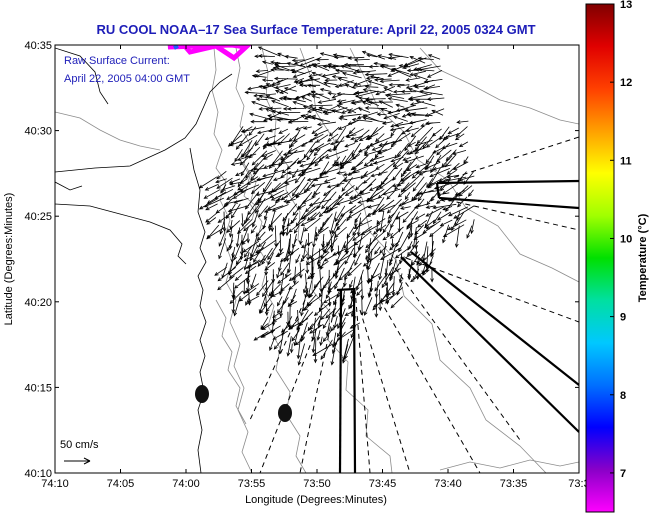 The width and height of the screenshot is (651, 515). I want to click on land-feature-dot, so click(202, 394).